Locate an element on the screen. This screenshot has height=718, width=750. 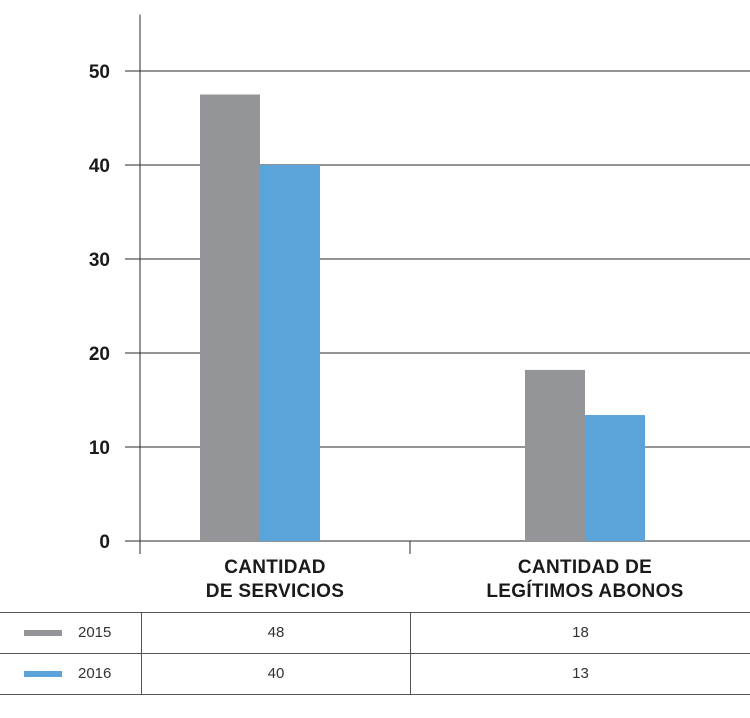
y-tick-labels: 0 10 20 30 40 50 is located at coordinates (99, 307).